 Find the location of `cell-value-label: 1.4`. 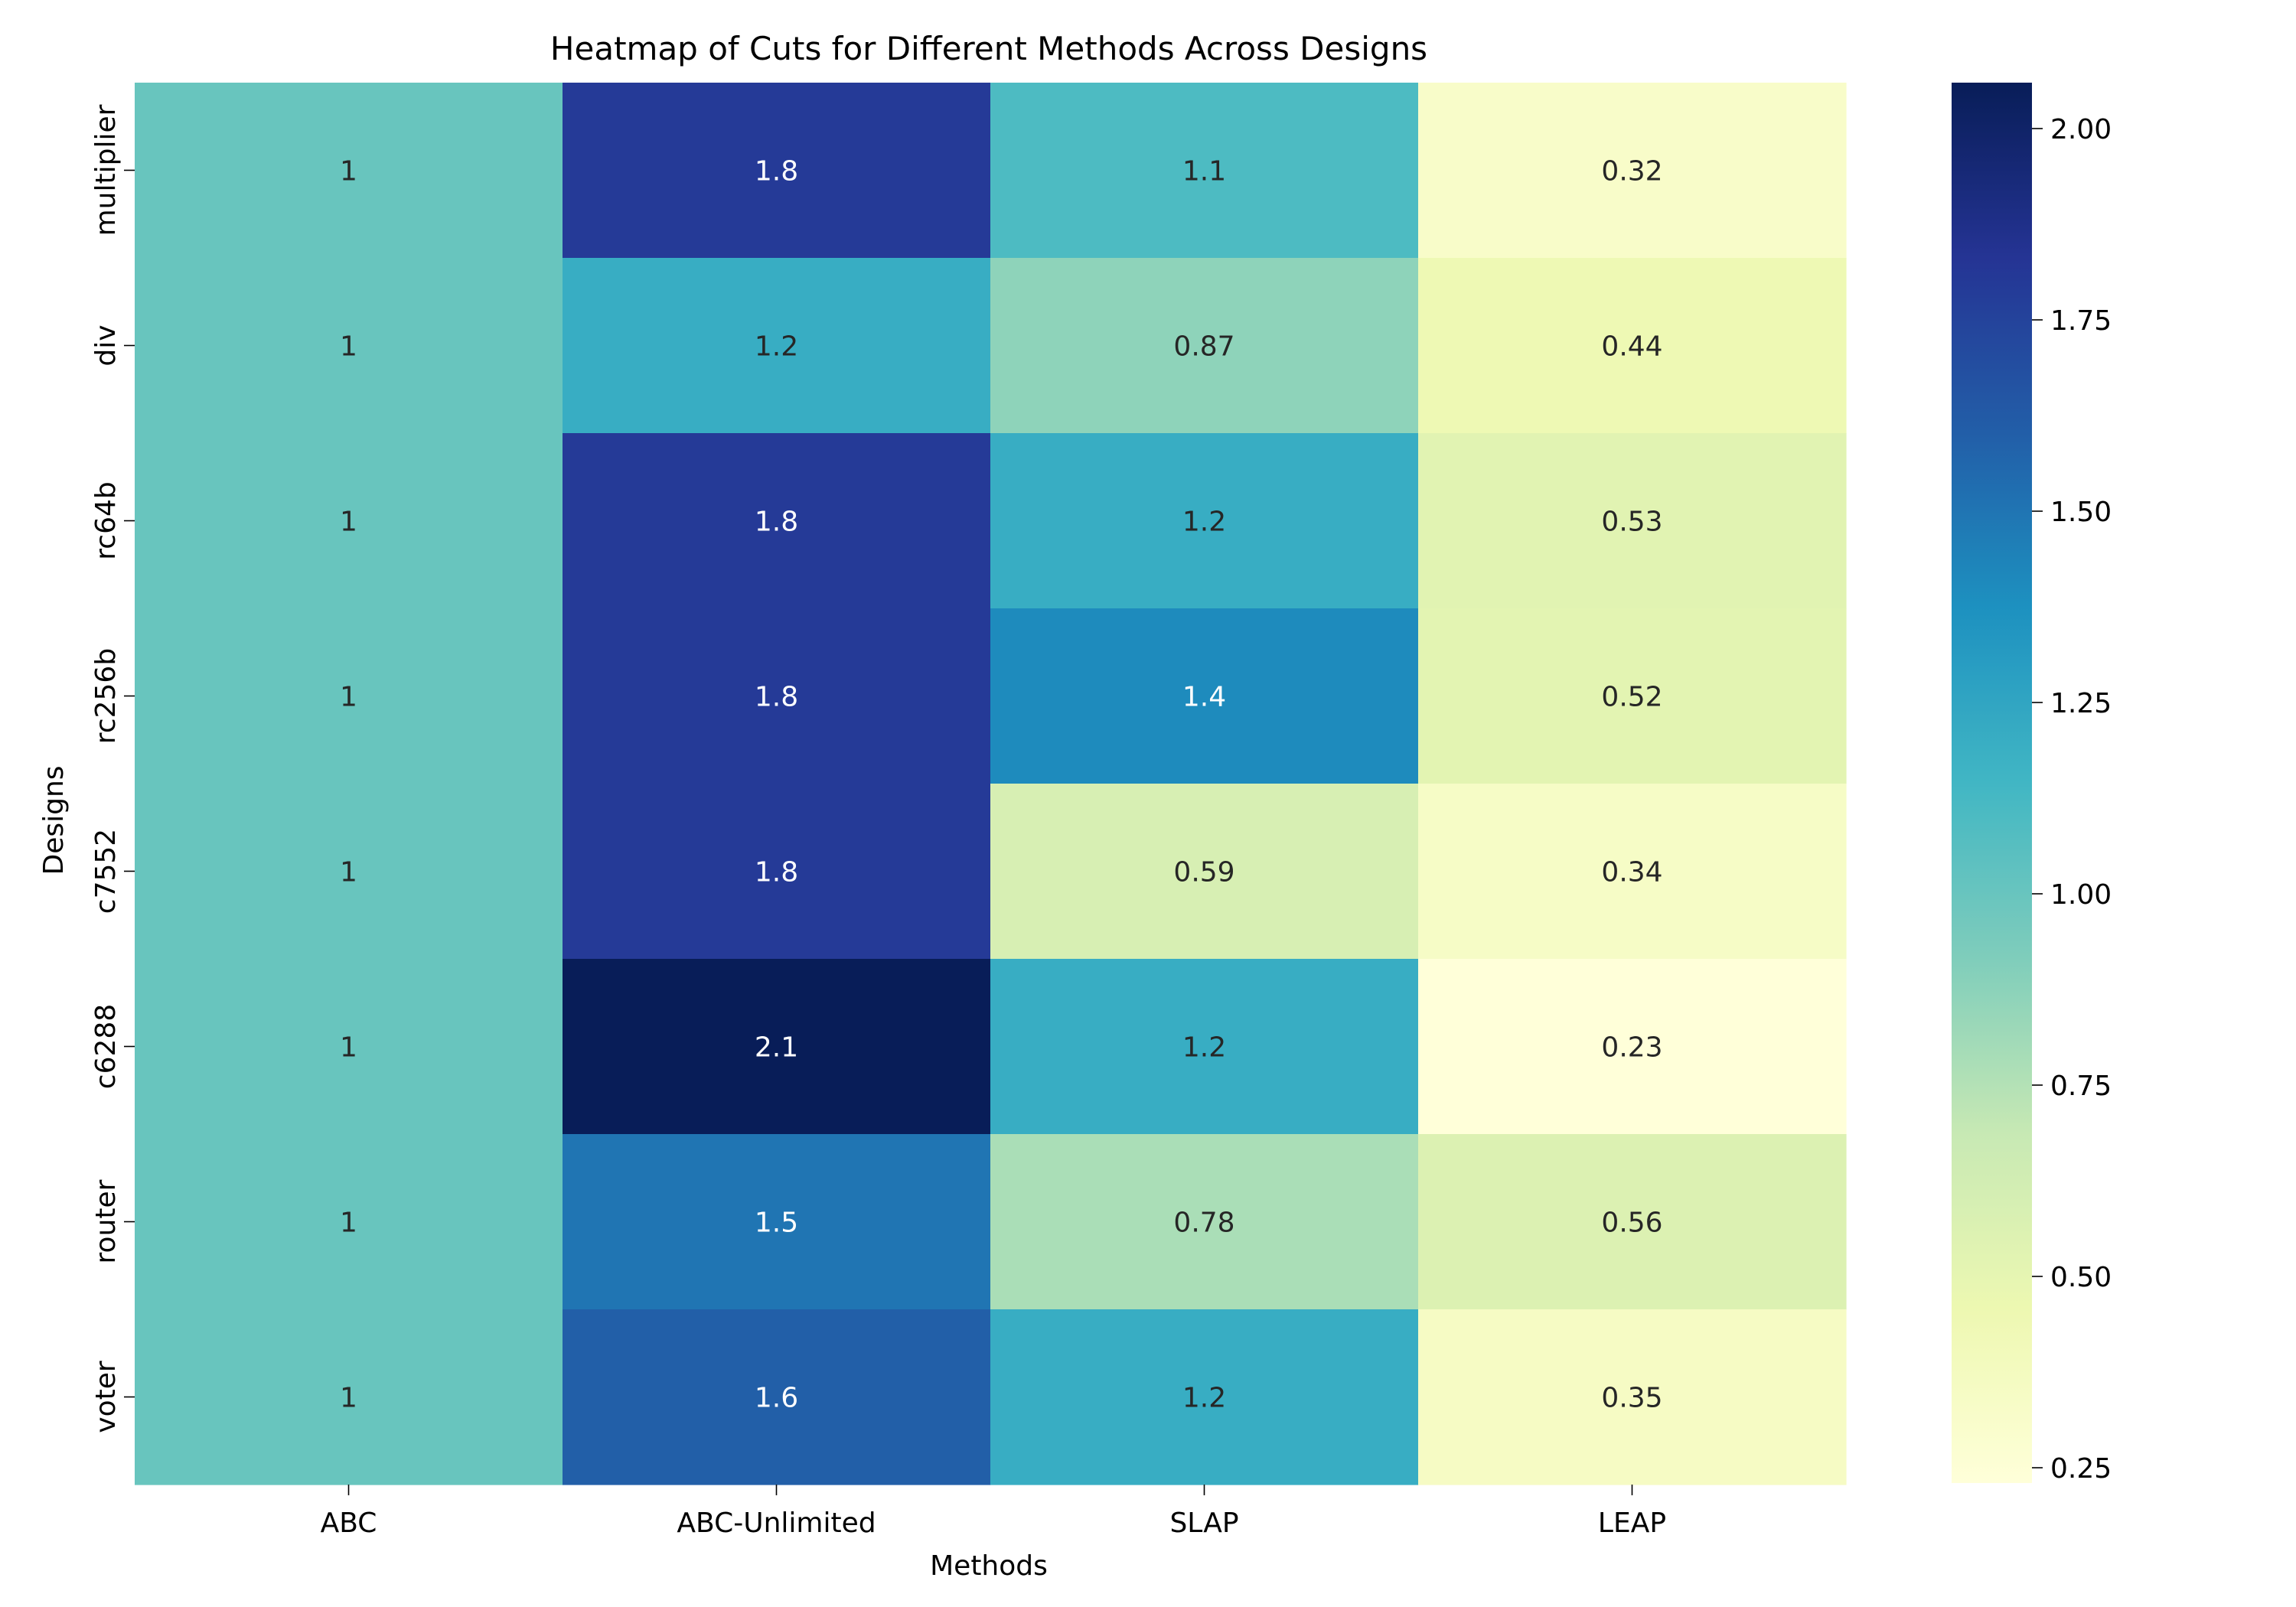

cell-value-label: 1.4 is located at coordinates (1204, 697).